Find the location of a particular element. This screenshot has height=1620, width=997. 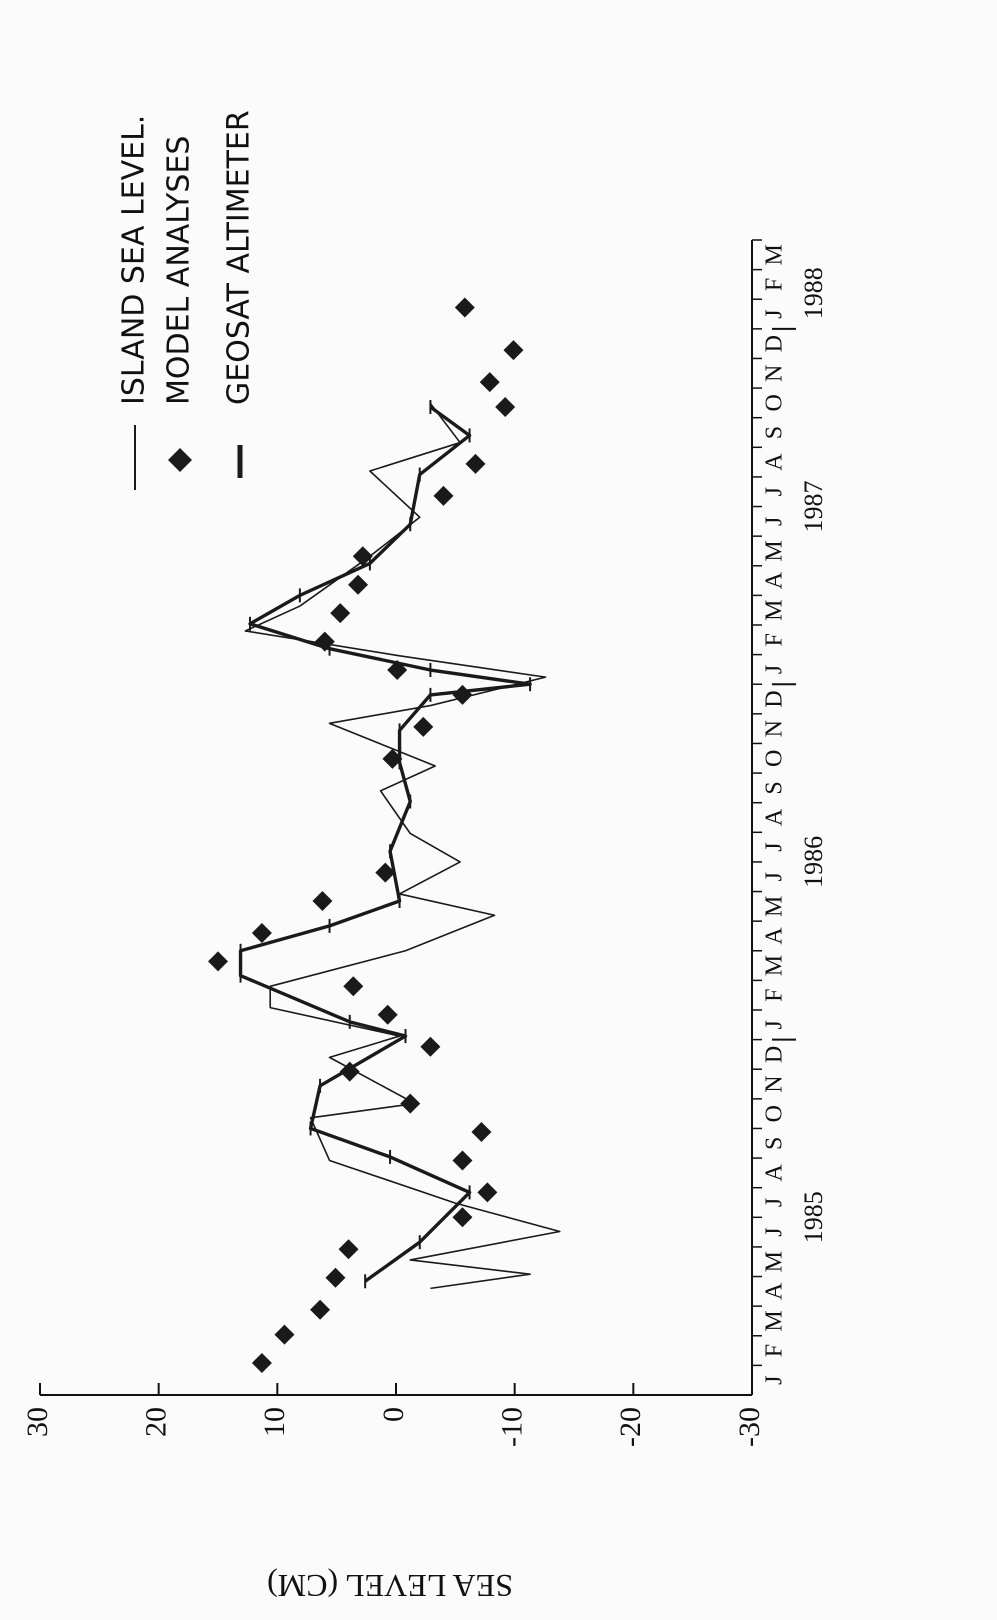

x-tick-label: 1987 is located at coordinates (813, 507).